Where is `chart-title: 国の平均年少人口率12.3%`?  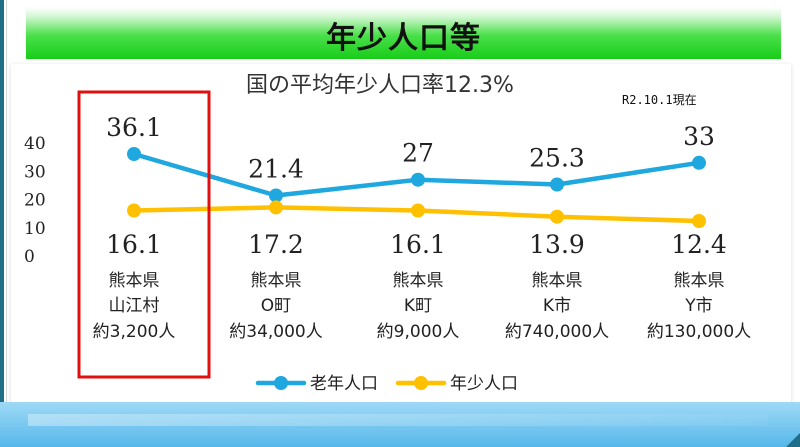
chart-title: 国の平均年少人口率12.3% is located at coordinates (380, 85).